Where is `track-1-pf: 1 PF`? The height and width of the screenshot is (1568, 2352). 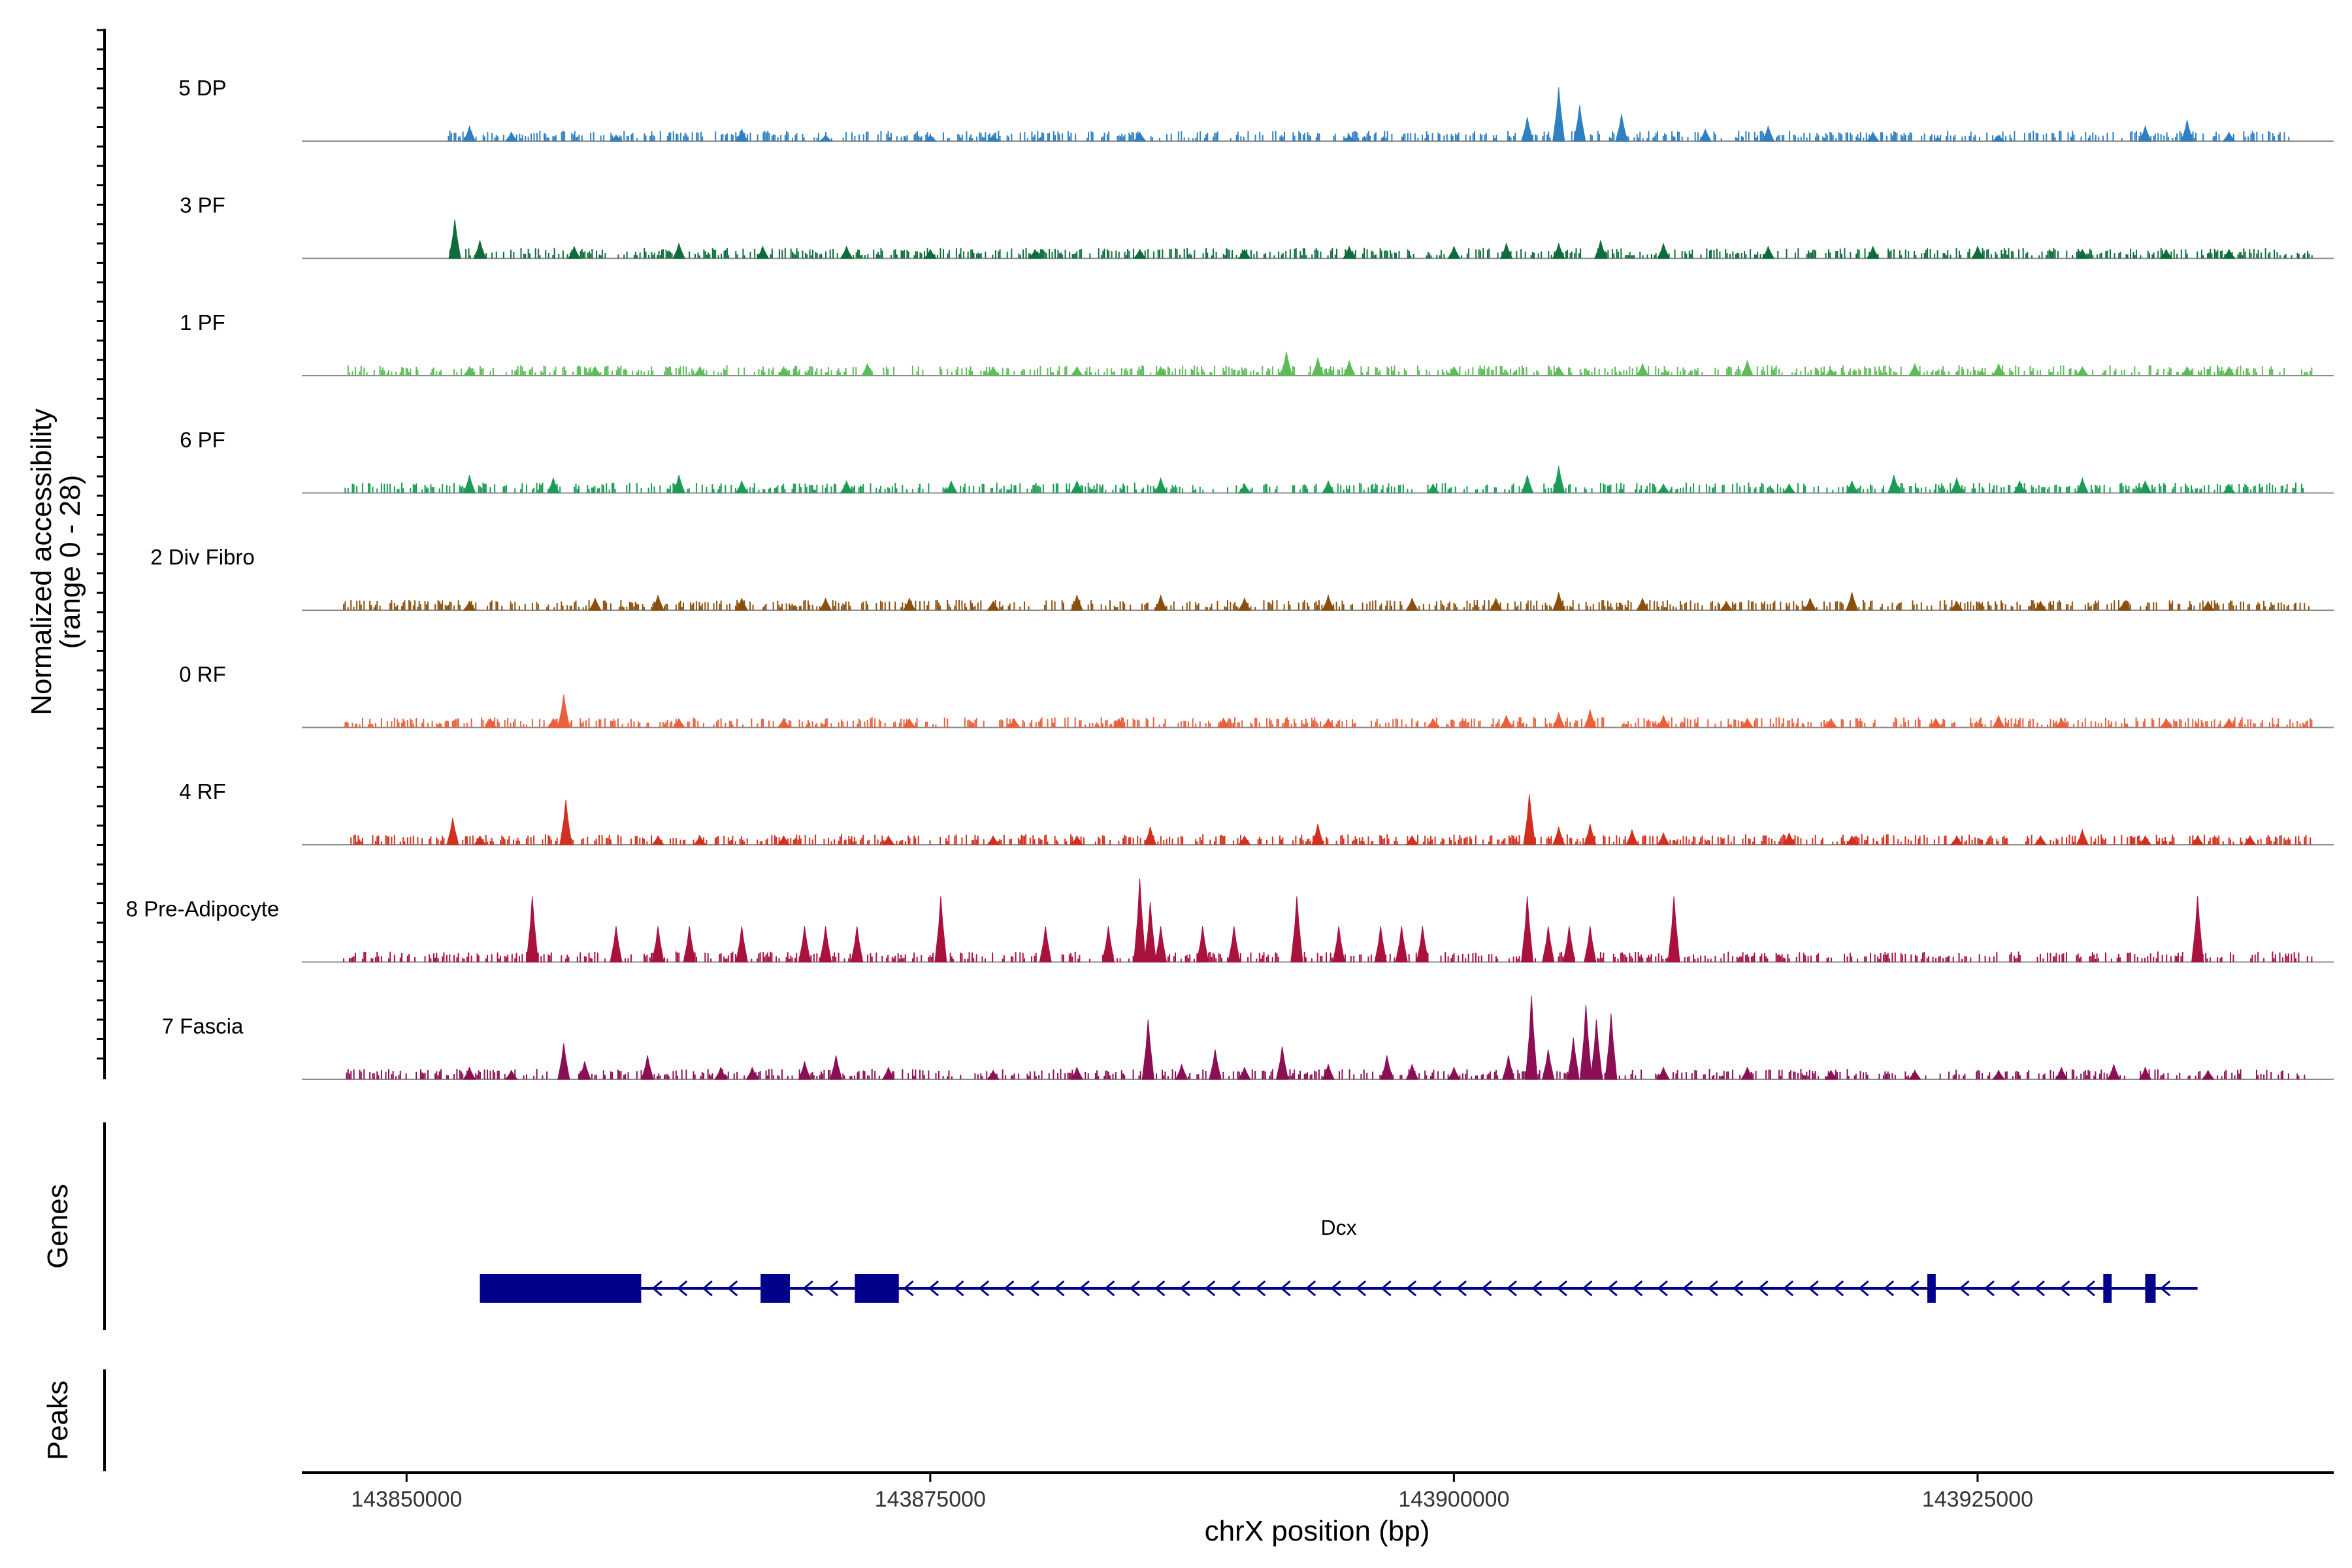
track-1-pf: 1 PF is located at coordinates (1257, 343).